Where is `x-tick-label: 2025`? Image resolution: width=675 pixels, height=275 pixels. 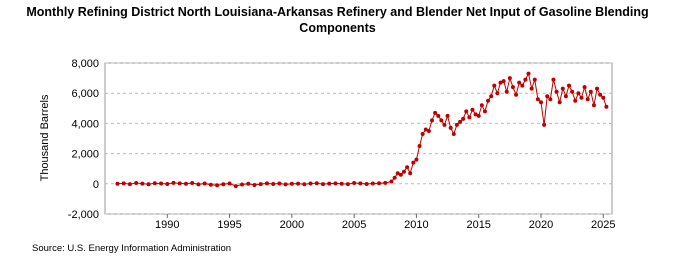 x-tick-label: 2025 is located at coordinates (603, 225).